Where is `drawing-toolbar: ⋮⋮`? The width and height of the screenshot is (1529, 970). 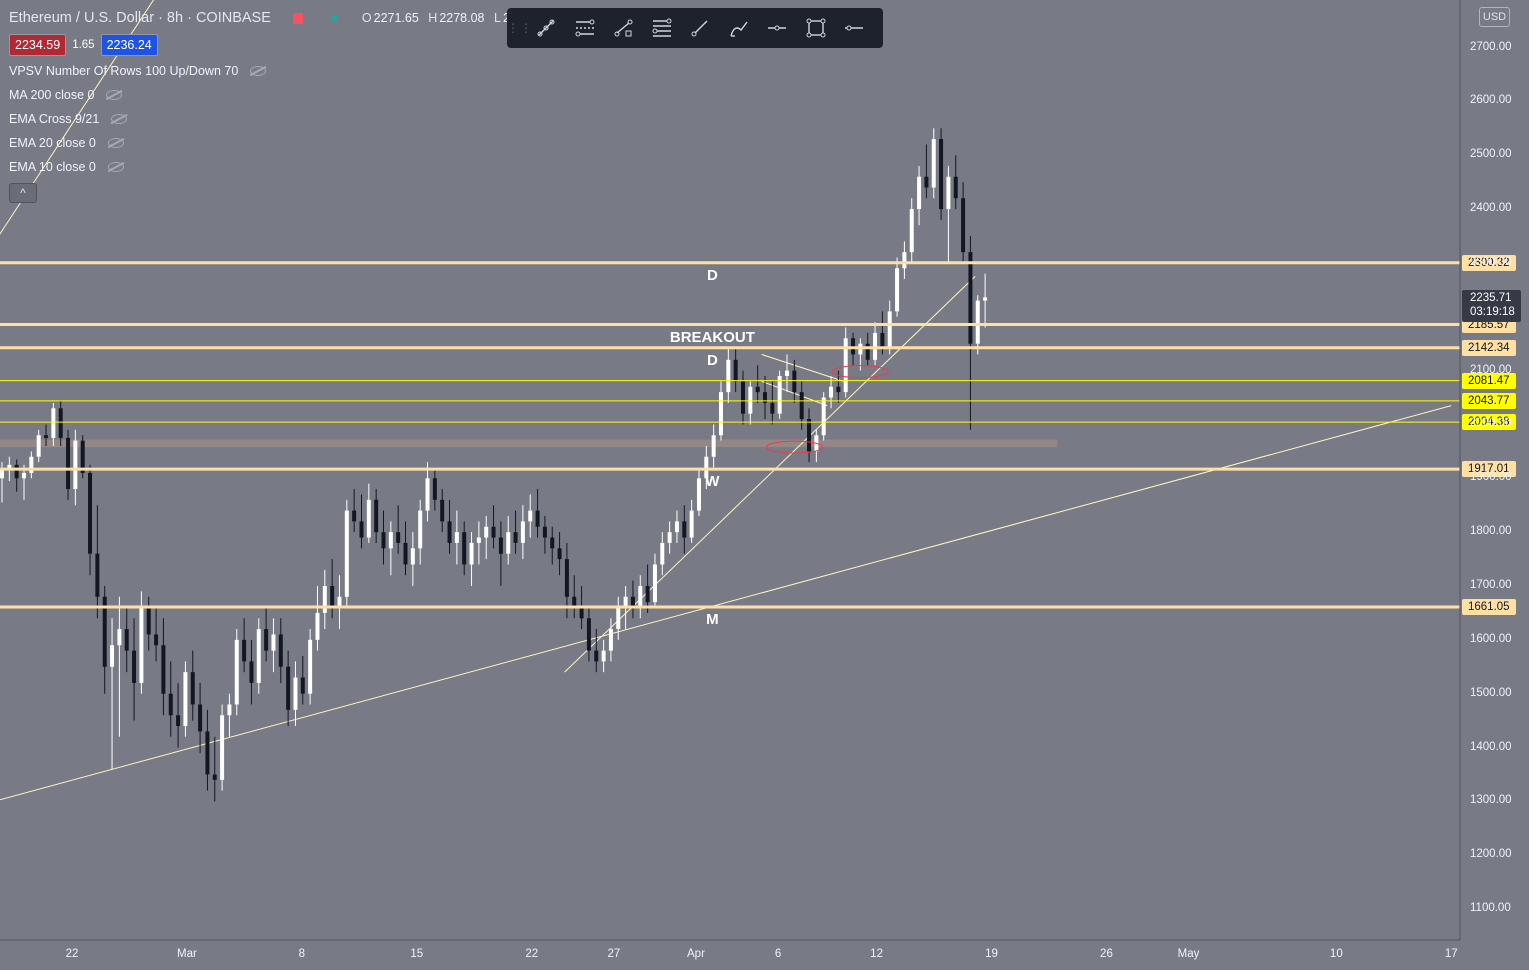
drawing-toolbar: ⋮⋮ is located at coordinates (695, 28).